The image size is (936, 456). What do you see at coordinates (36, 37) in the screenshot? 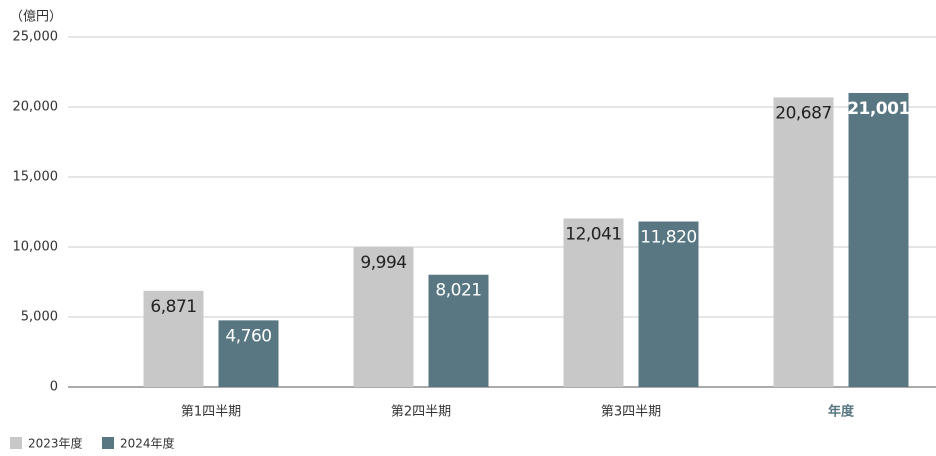
I see `y-tick-label: 25,000` at bounding box center [36, 37].